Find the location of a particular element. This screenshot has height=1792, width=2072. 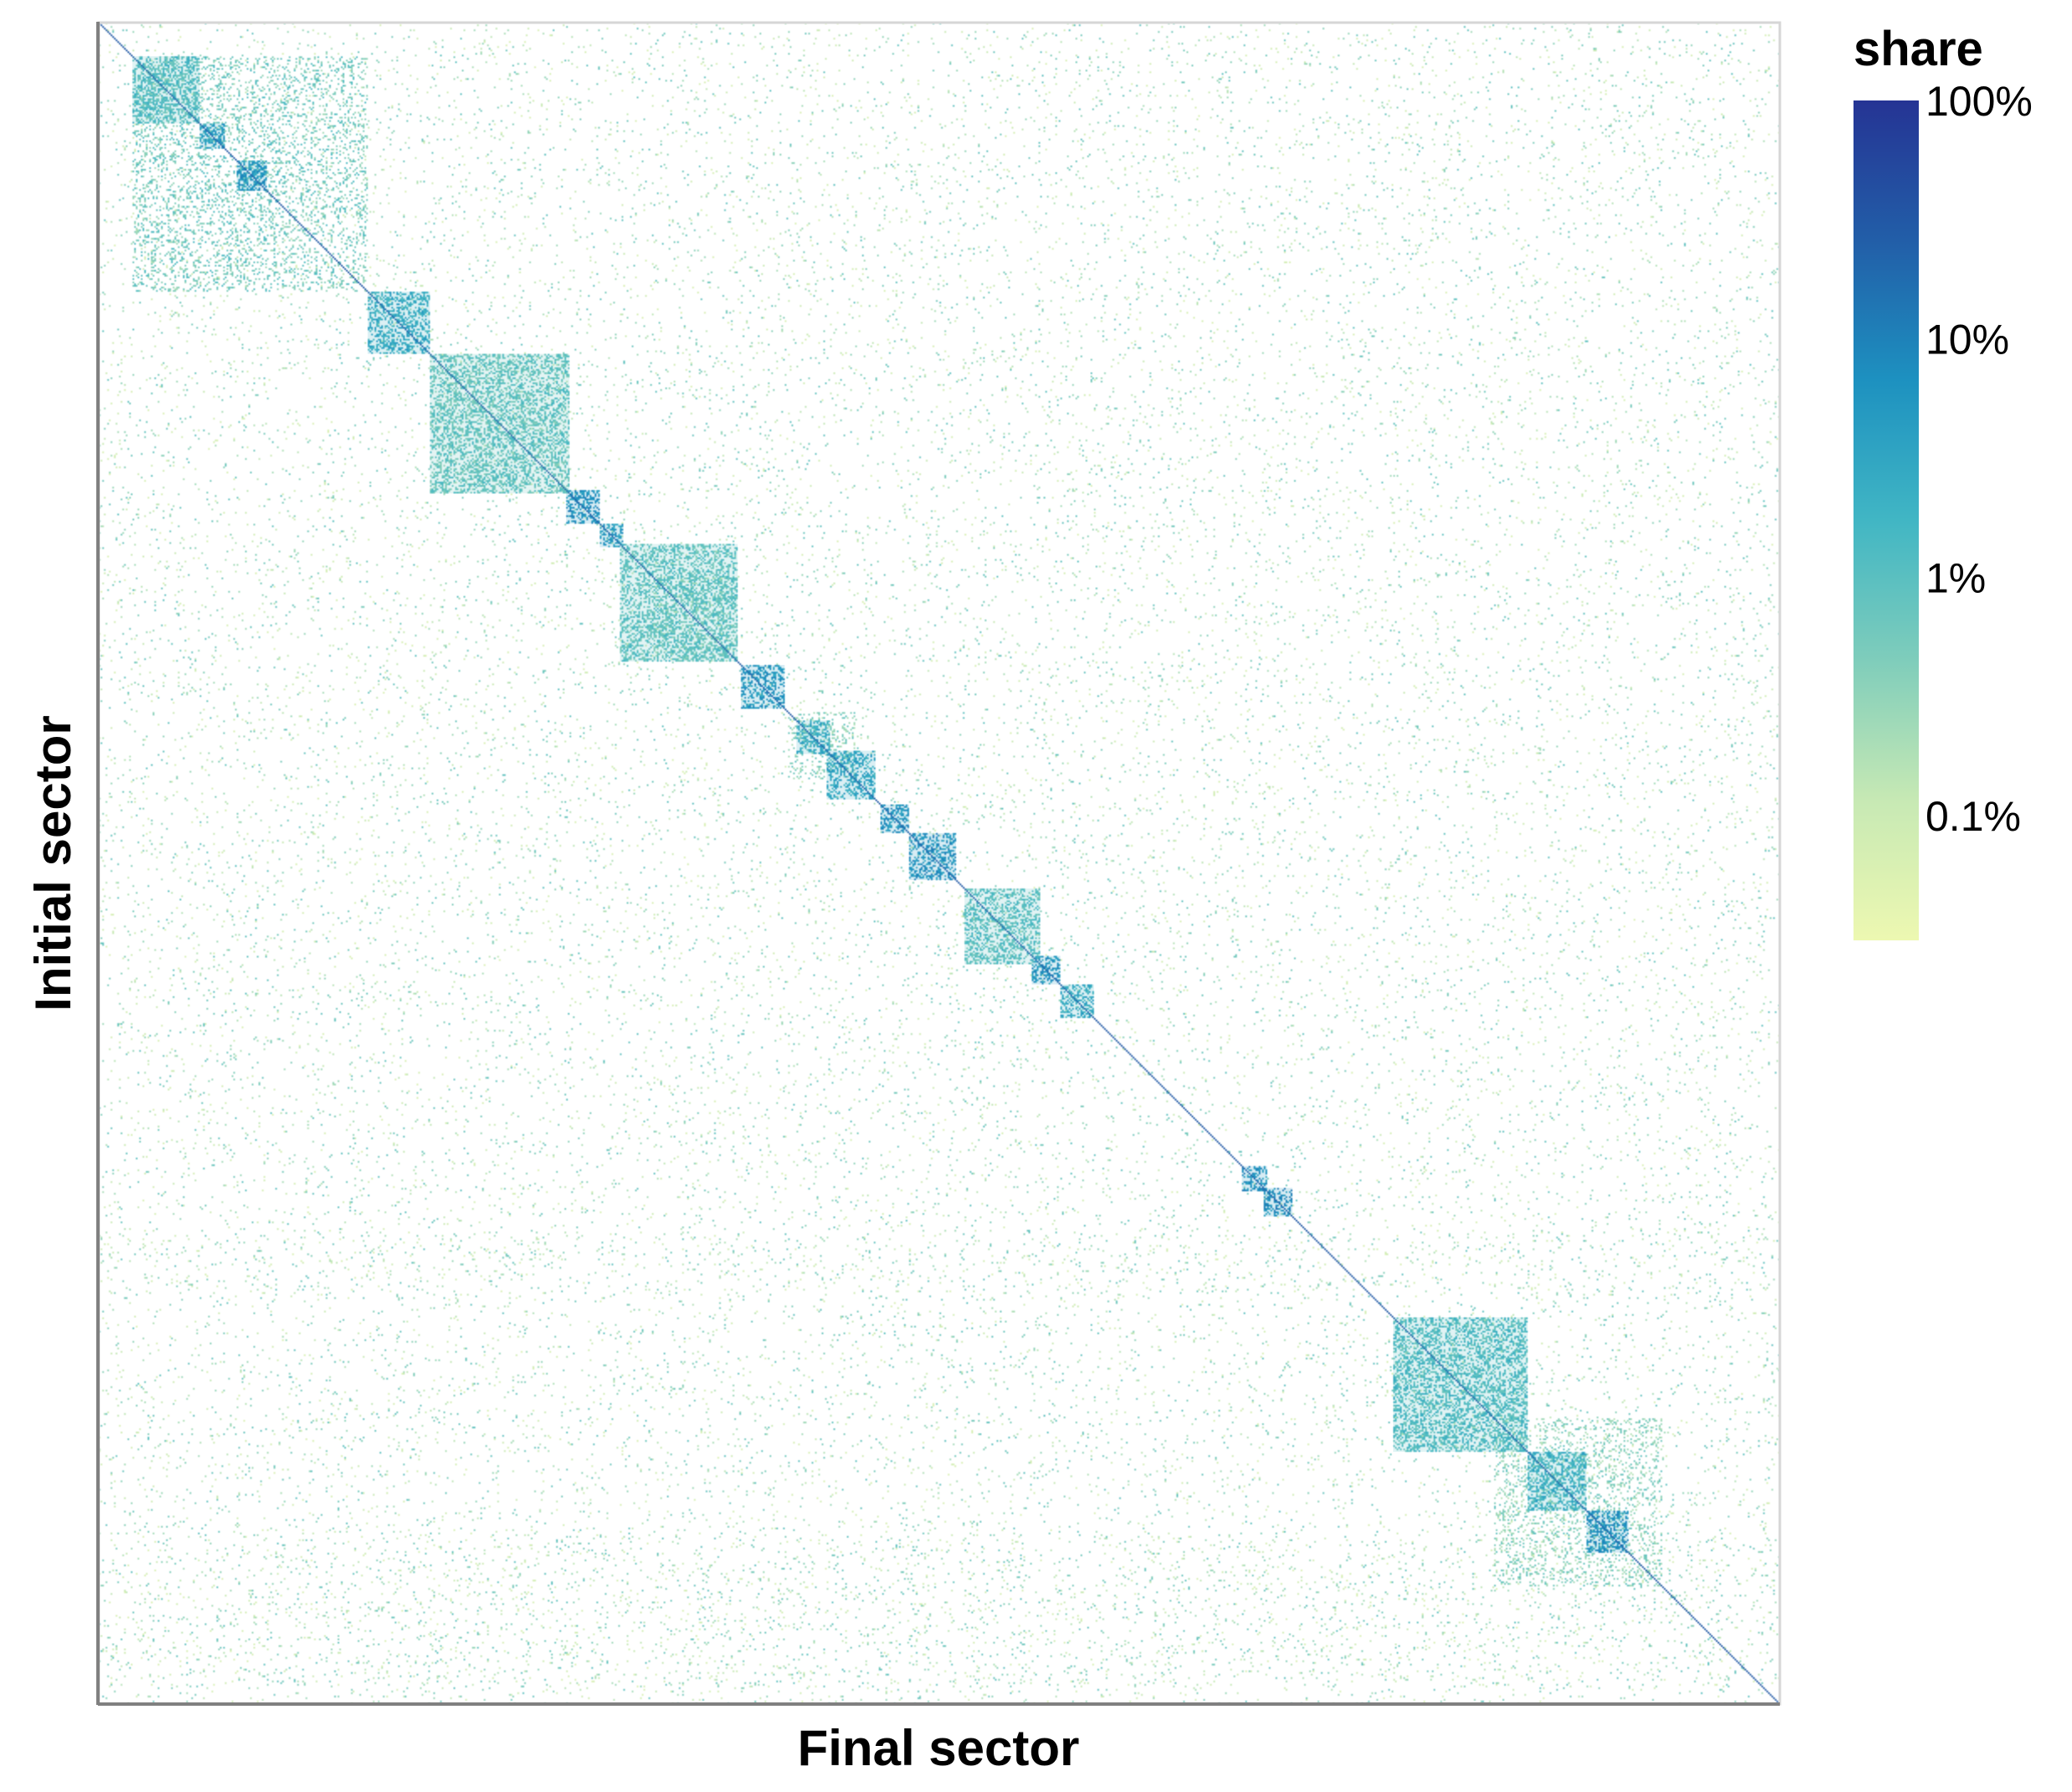

legend-tick-label: 10% is located at coordinates (1967, 340).